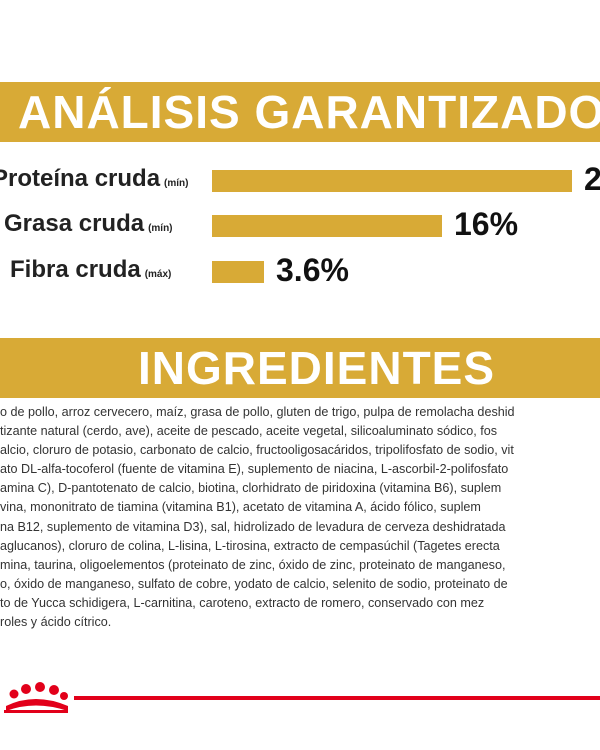 This screenshot has height=750, width=600. Describe the element at coordinates (75, 269) in the screenshot. I see `nutrient-name: Fibra cruda` at that location.